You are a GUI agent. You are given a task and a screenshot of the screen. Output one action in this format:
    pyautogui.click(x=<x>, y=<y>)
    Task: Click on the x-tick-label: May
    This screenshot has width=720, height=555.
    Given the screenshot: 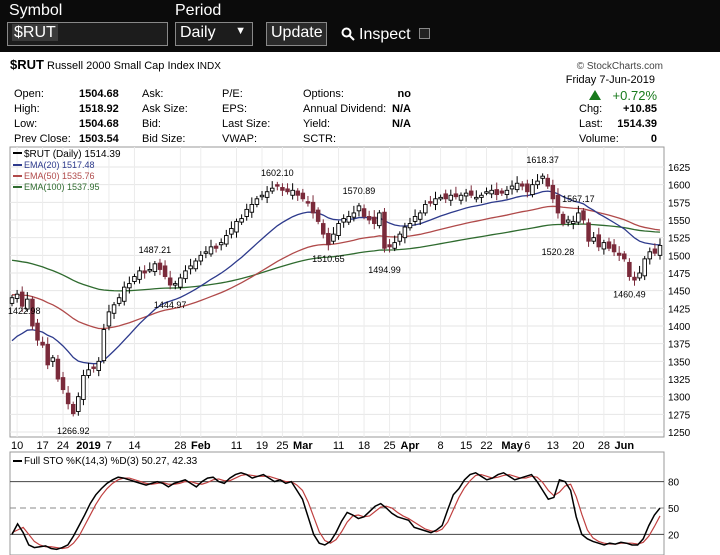 What is the action you would take?
    pyautogui.click(x=512, y=446)
    